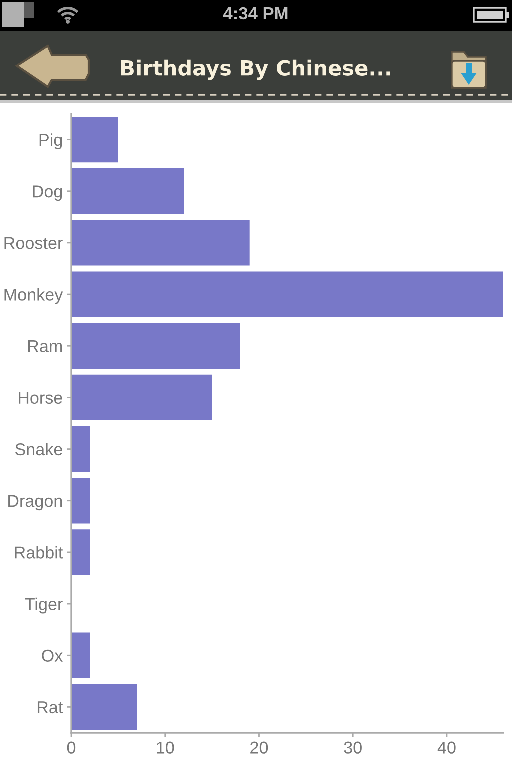 The image size is (512, 768). Describe the element at coordinates (71, 748) in the screenshot. I see `x-tick-label: 0` at that location.